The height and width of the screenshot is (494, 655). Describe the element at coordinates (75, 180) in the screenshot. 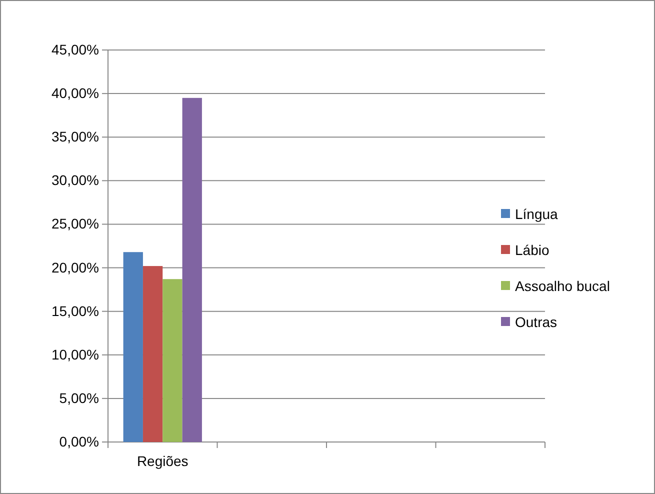

I see `y-tick-label: 30,00%` at that location.